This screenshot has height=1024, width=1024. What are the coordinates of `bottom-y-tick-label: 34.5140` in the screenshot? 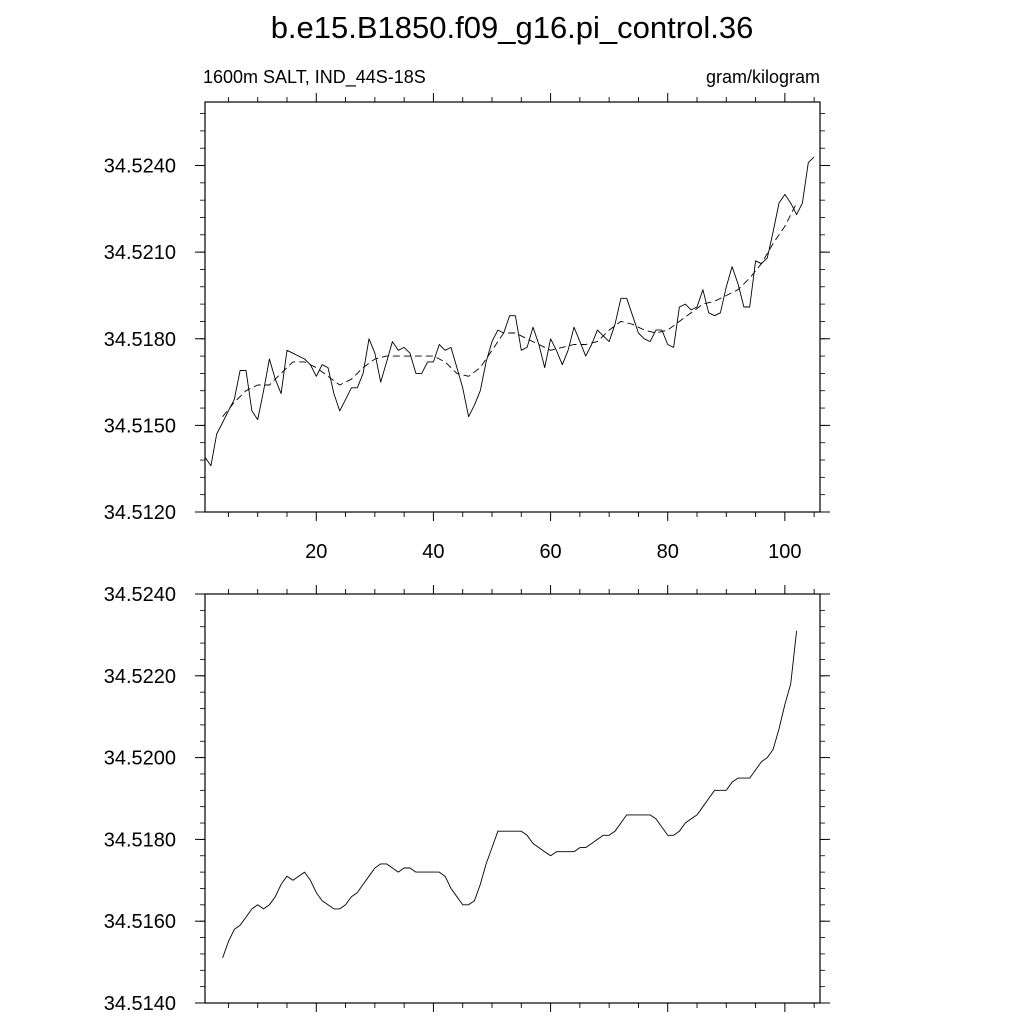 It's located at (140, 1004).